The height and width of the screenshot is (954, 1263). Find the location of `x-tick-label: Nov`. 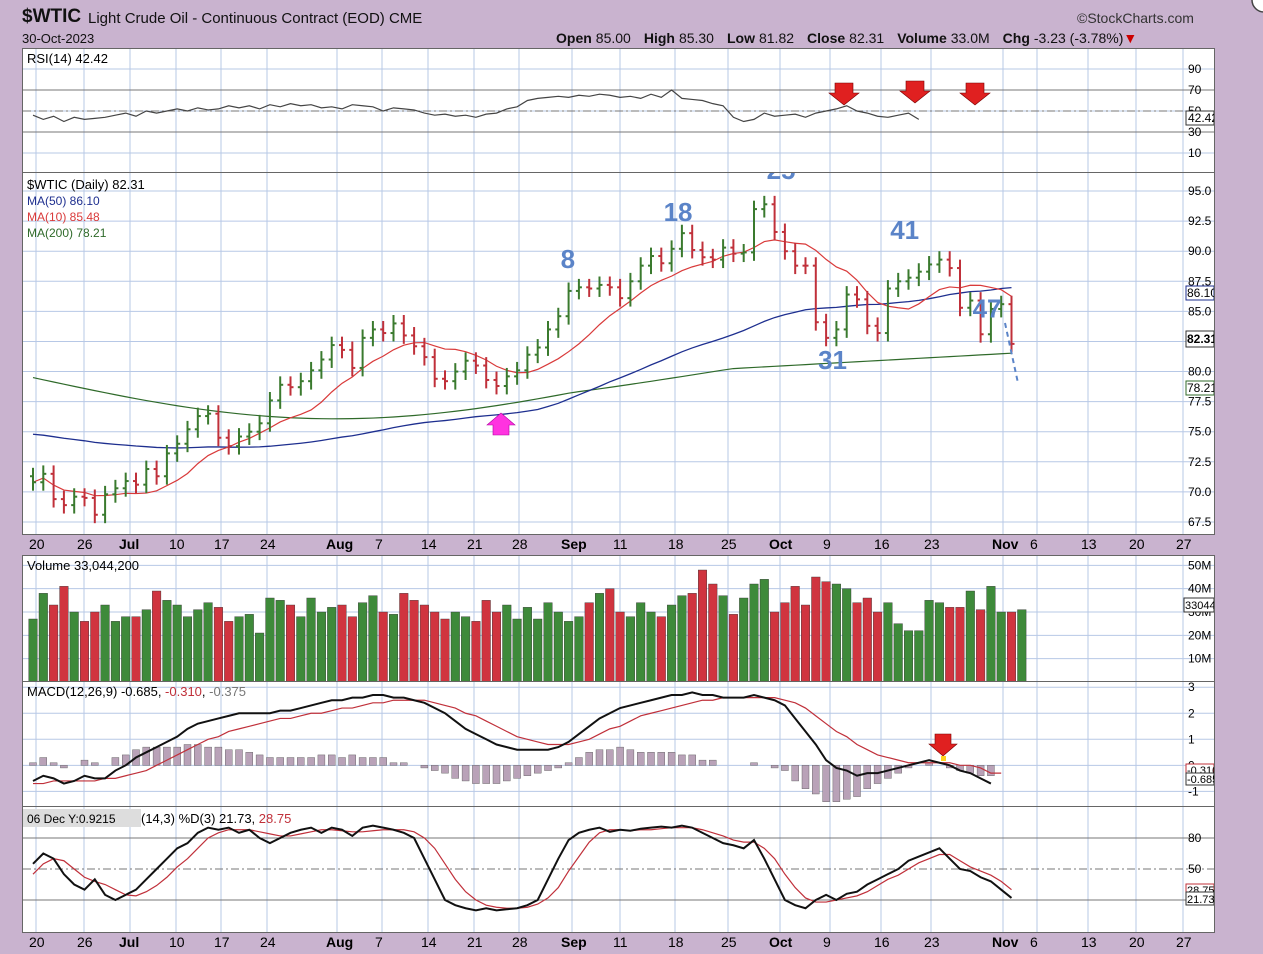

x-tick-label: Nov is located at coordinates (1005, 942).